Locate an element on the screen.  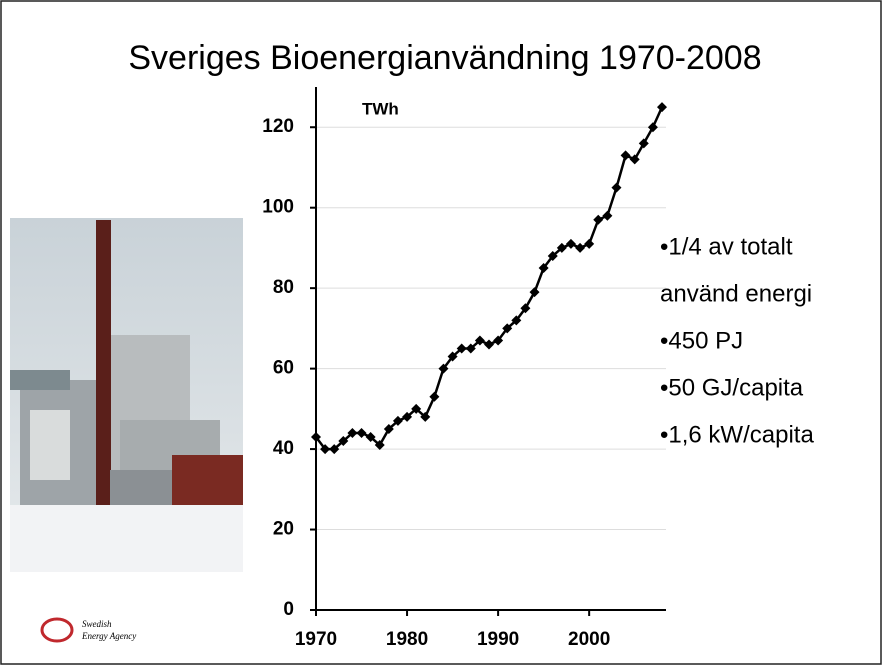
x-tick-label: 1980 is located at coordinates (407, 639).